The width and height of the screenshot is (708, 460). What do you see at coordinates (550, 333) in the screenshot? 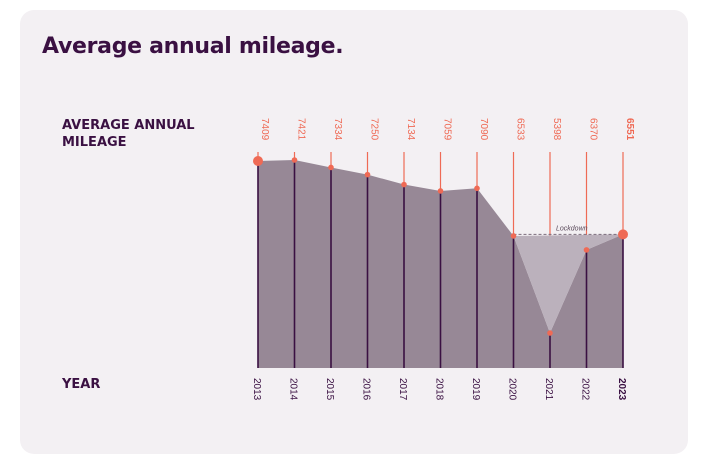
I see `point-2021` at bounding box center [550, 333].